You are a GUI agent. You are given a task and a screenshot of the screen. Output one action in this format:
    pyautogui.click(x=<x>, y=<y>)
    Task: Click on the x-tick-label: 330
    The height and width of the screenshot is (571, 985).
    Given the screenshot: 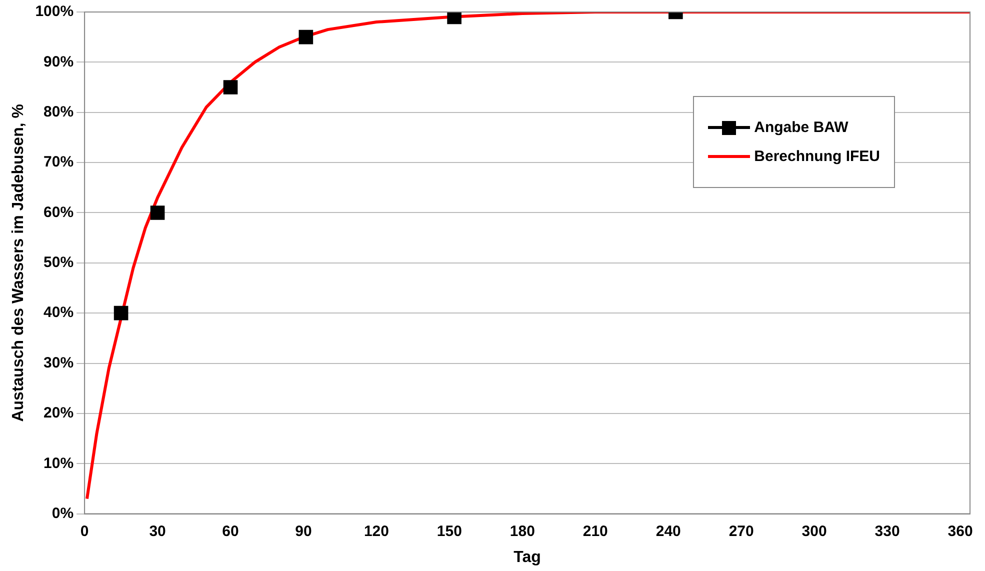 What is the action you would take?
    pyautogui.click(x=887, y=531)
    